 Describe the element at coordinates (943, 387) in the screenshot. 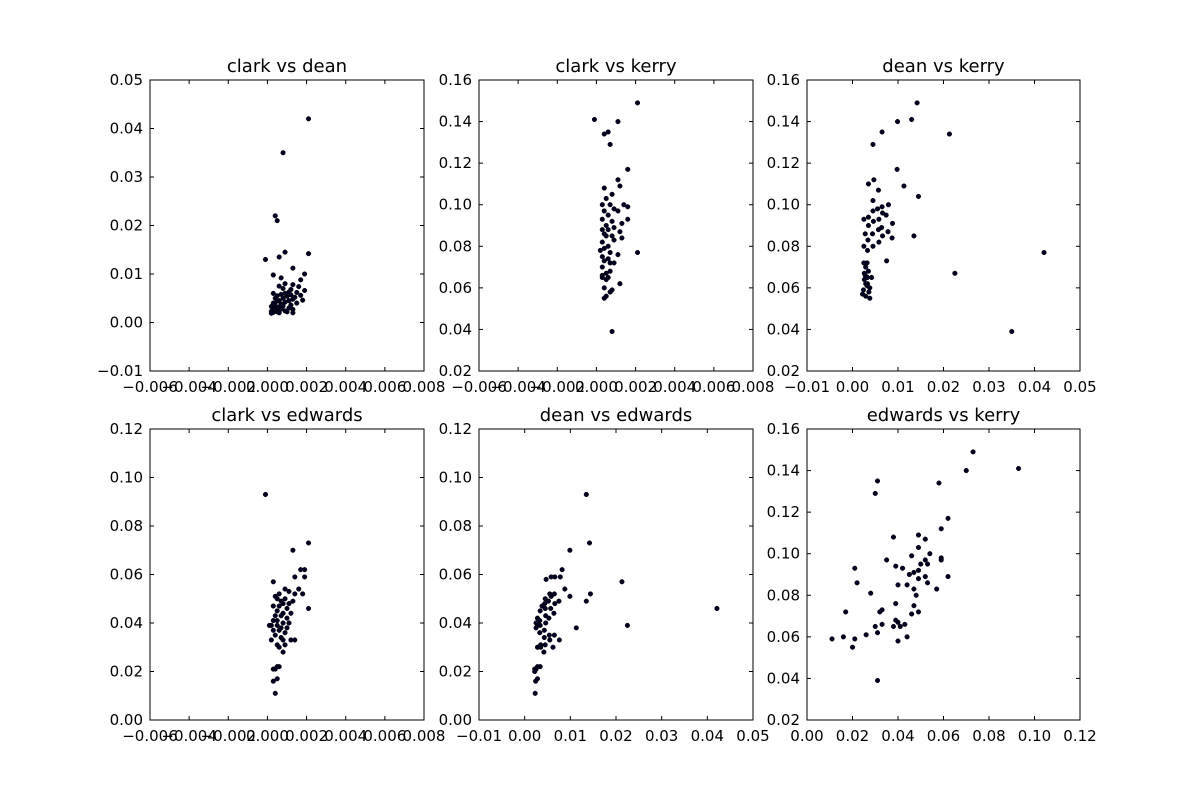

I see `x-tick-label: 0.02` at that location.